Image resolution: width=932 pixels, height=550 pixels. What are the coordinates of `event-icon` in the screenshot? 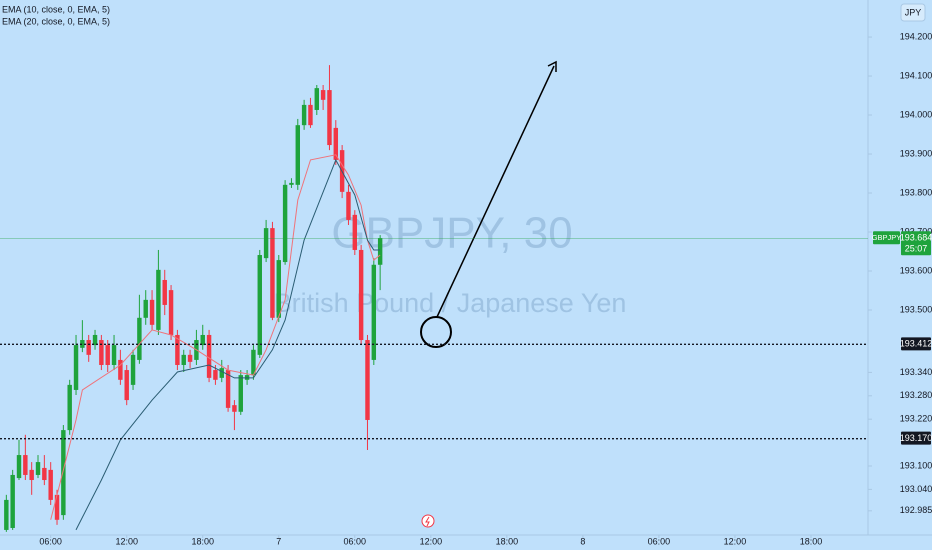 It's located at (428, 521).